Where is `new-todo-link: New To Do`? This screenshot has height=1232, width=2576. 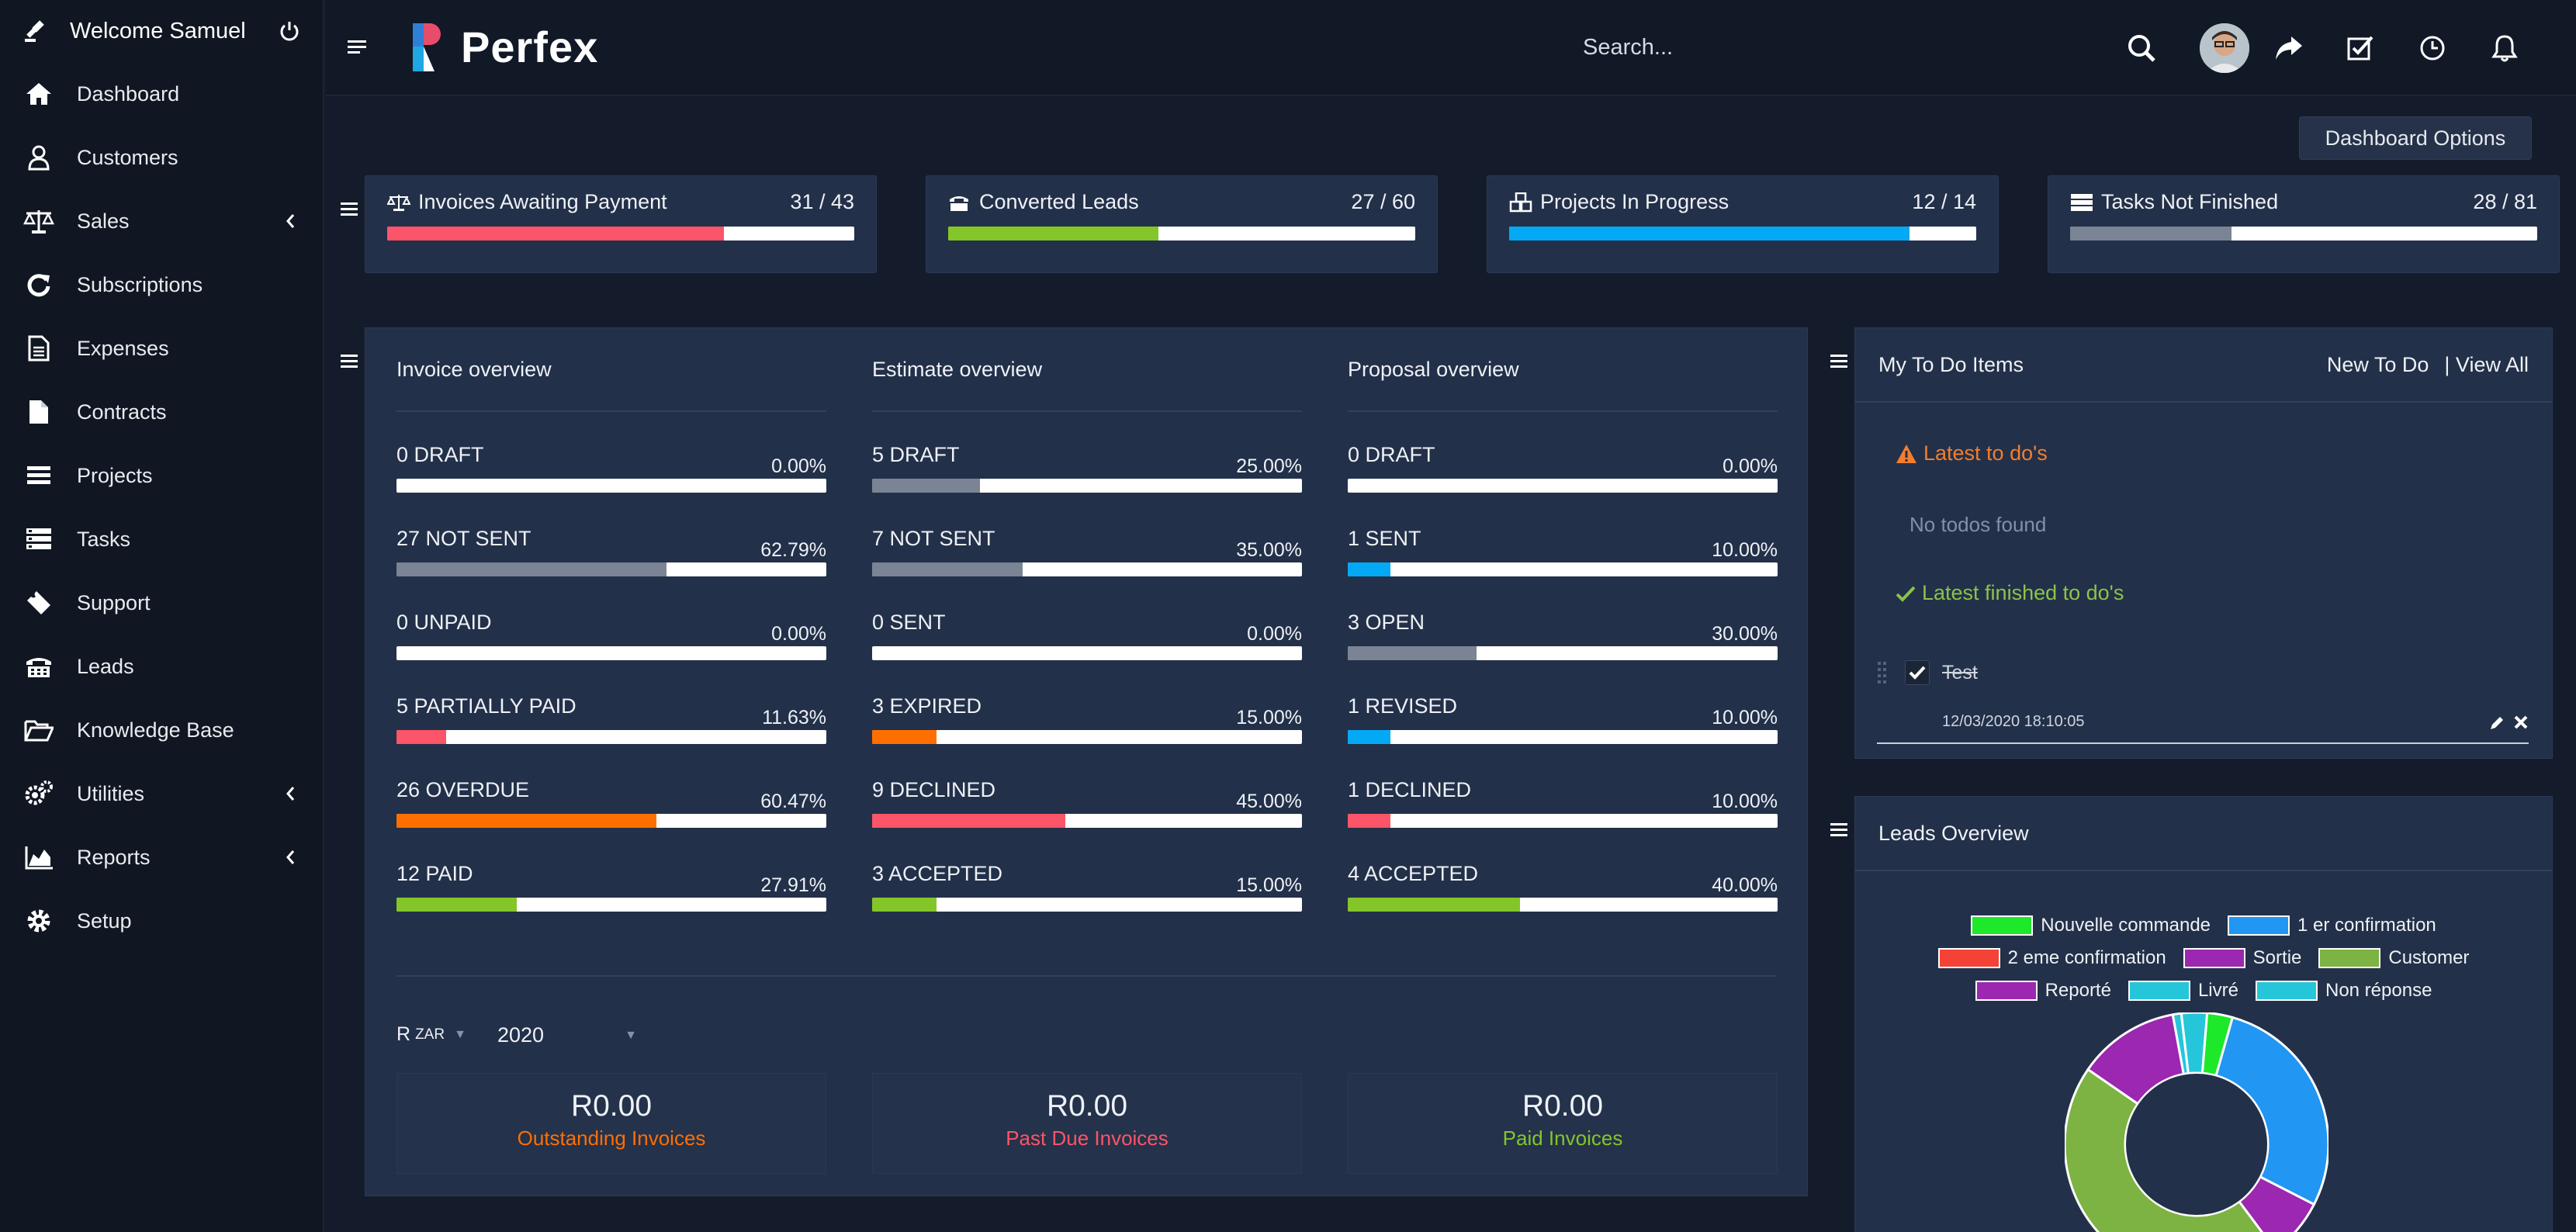
new-todo-link: New To Do is located at coordinates (2377, 364).